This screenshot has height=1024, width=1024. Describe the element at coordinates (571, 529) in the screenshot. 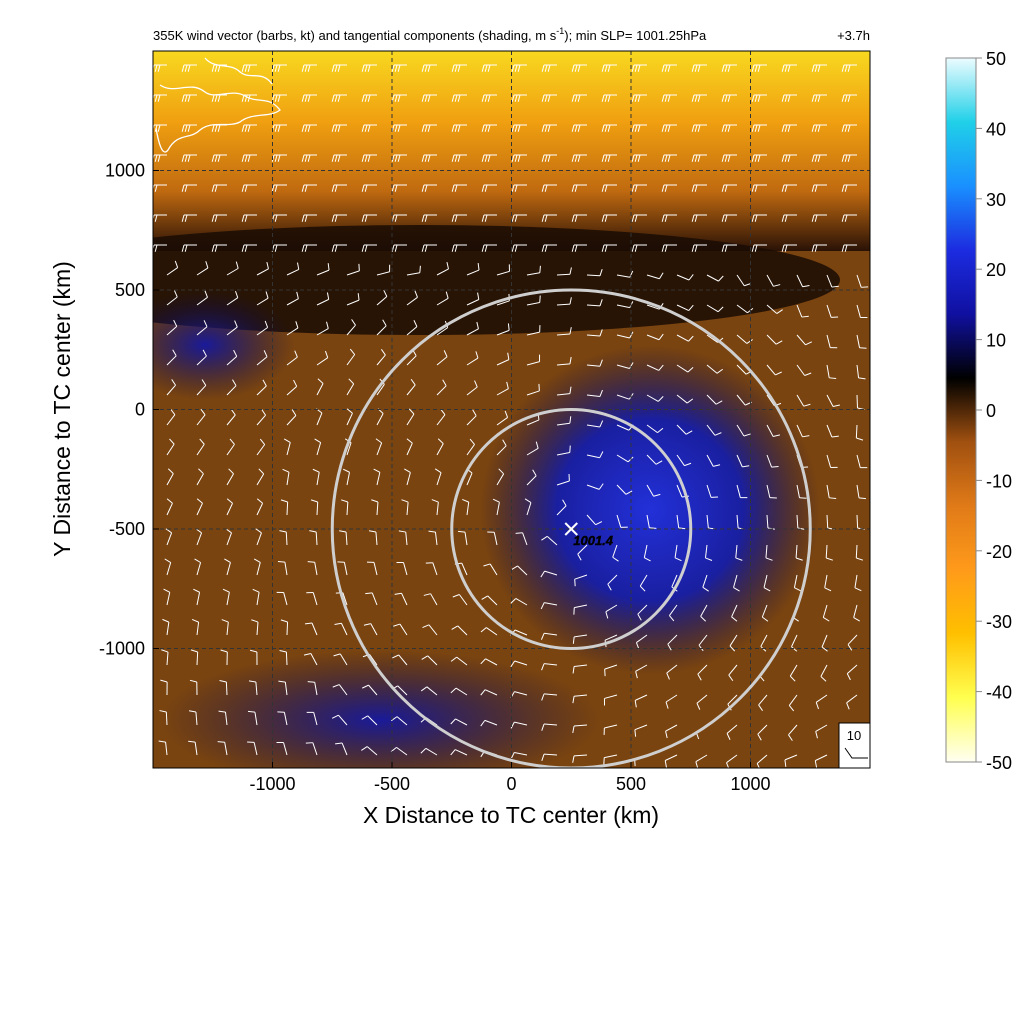

I see `storm-center-marker` at that location.